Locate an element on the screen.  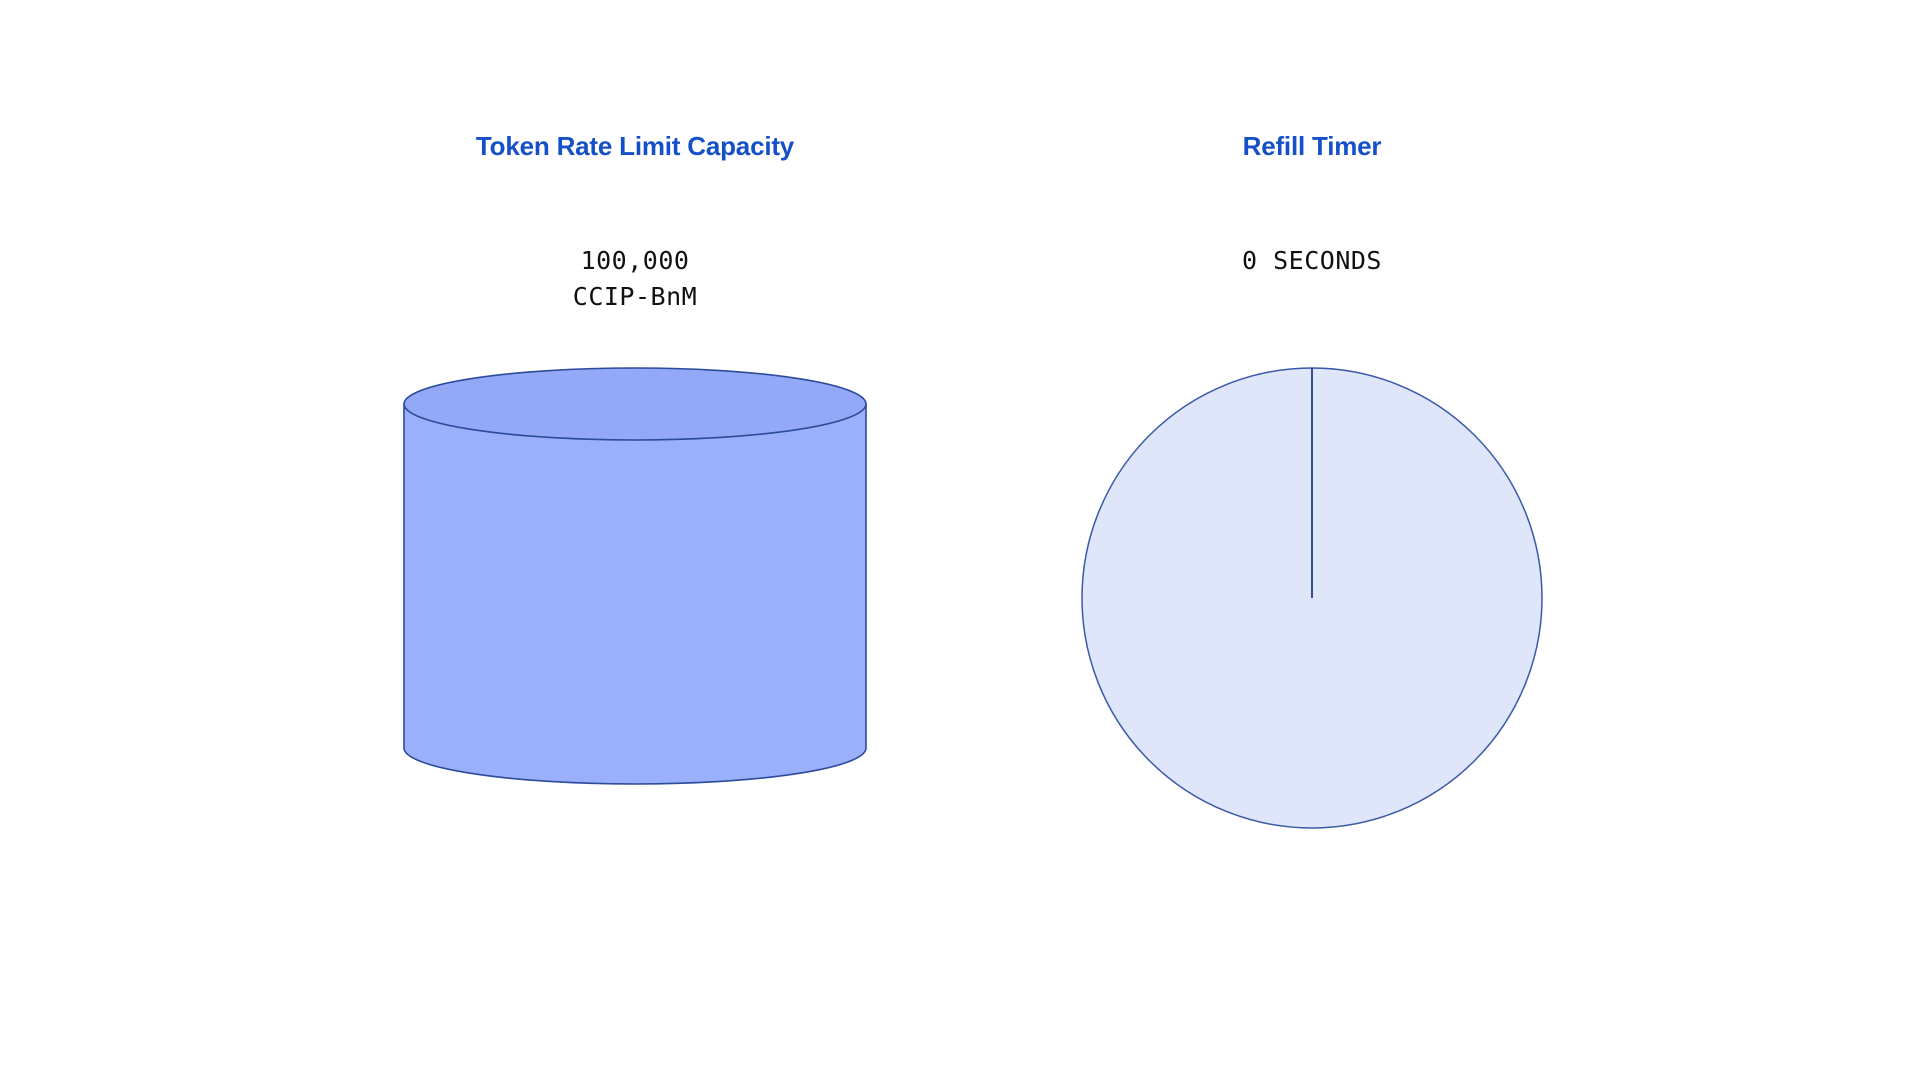
capacity-token-symbol: CCIP-BnM is located at coordinates (635, 296).